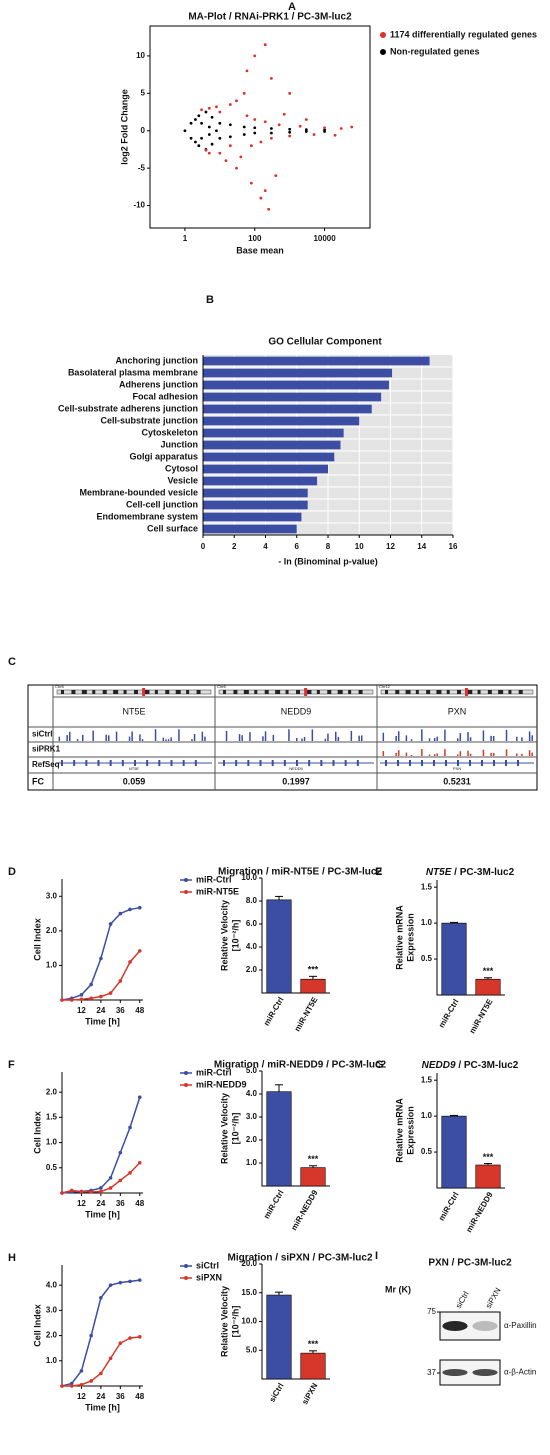 Image resolution: width=550 pixels, height=1455 pixels. Describe the element at coordinates (378, 872) in the screenshot. I see `panel-letter: E` at that location.